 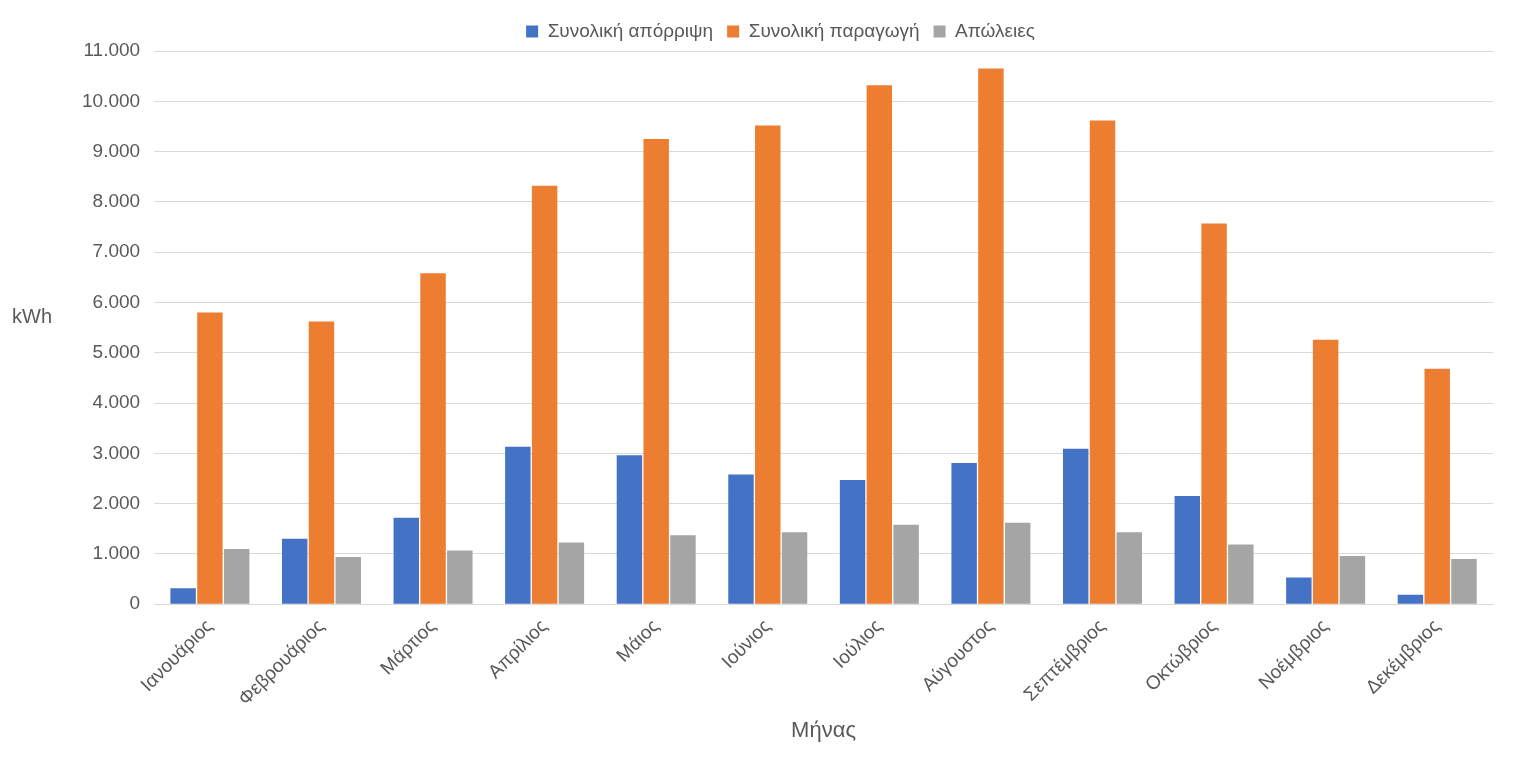 I want to click on legend-label: Απώλειες, so click(x=995, y=30).